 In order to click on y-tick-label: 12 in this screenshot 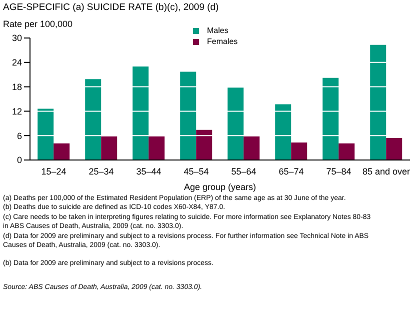, I will do `click(17, 111)`.